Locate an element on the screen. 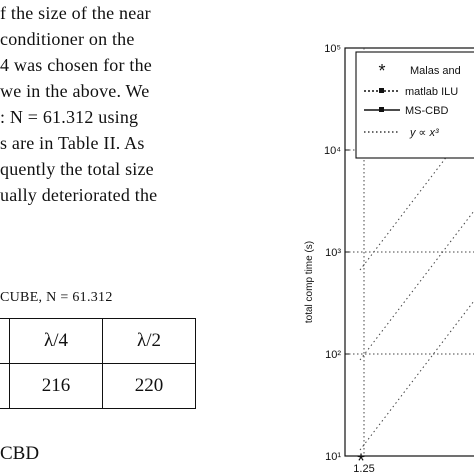 This screenshot has height=474, width=474. y-tick-label: 10⁴ is located at coordinates (332, 151).